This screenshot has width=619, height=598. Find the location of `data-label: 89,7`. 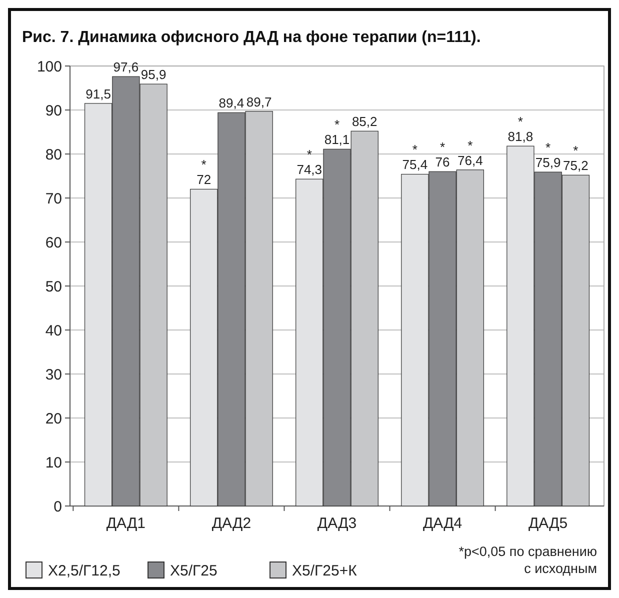

data-label: 89,7 is located at coordinates (259, 102).